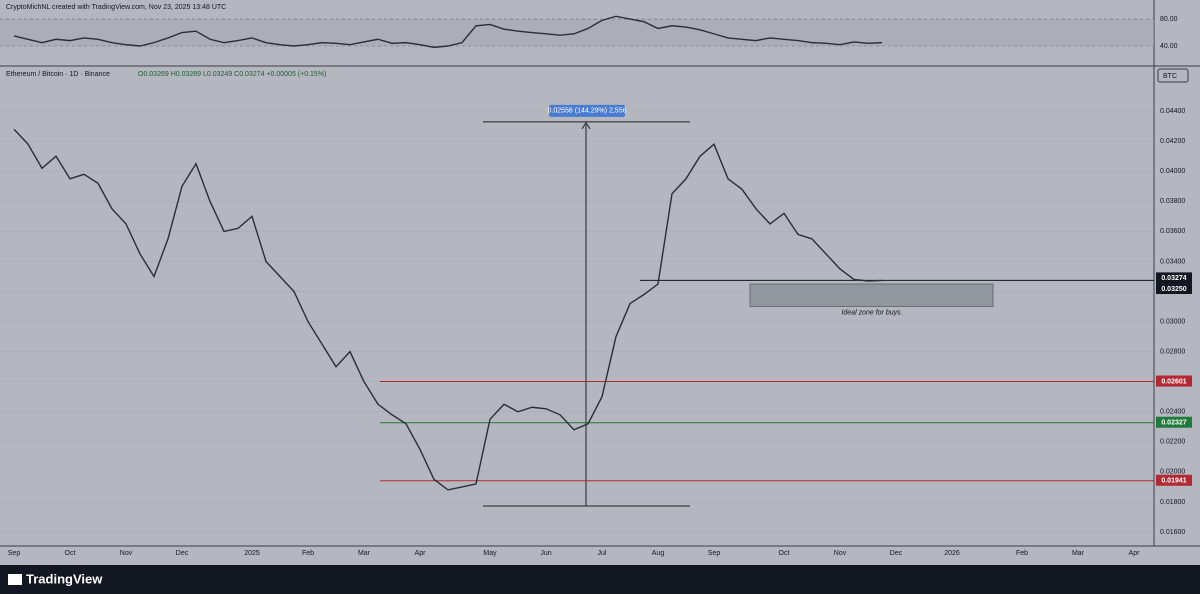  Describe the element at coordinates (1172, 231) in the screenshot. I see `y-tick-label: 0.03600` at that location.